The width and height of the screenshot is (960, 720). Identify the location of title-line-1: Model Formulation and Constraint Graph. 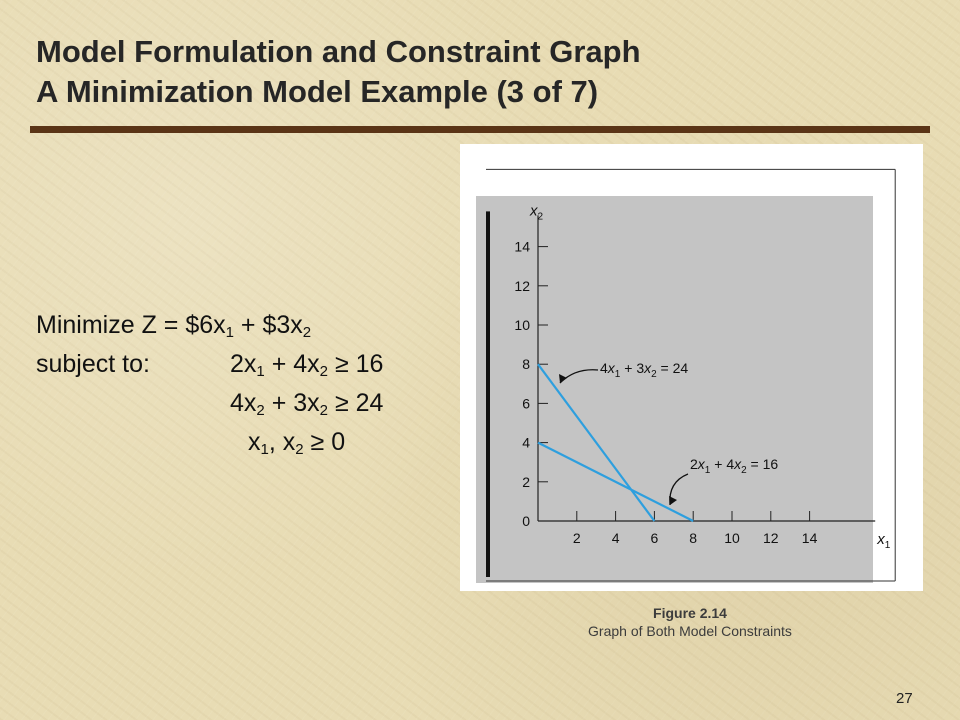
(338, 51).